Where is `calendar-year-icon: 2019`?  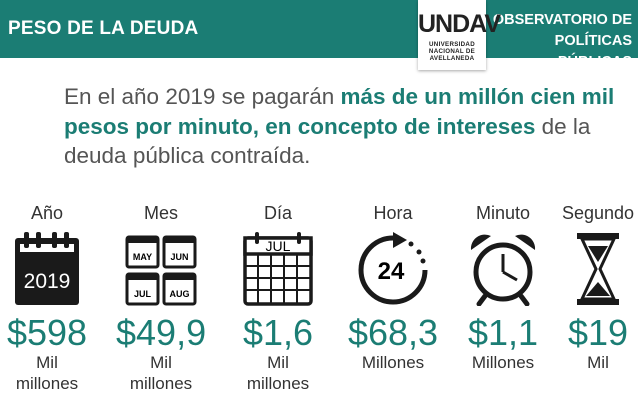 calendar-year-icon: 2019 is located at coordinates (47, 268).